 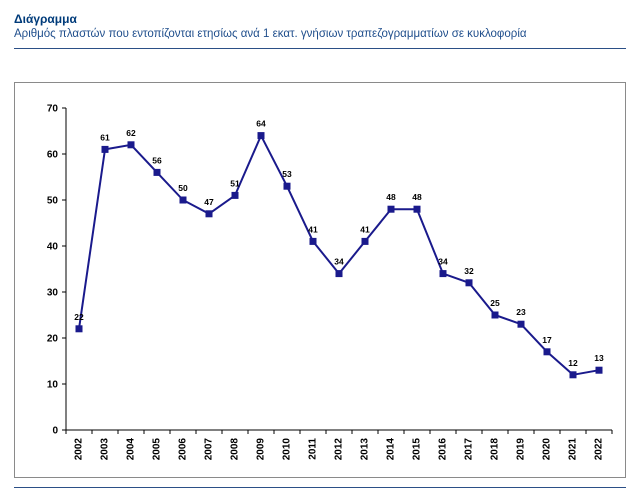 What do you see at coordinates (469, 271) in the screenshot?
I see `data-label: 32` at bounding box center [469, 271].